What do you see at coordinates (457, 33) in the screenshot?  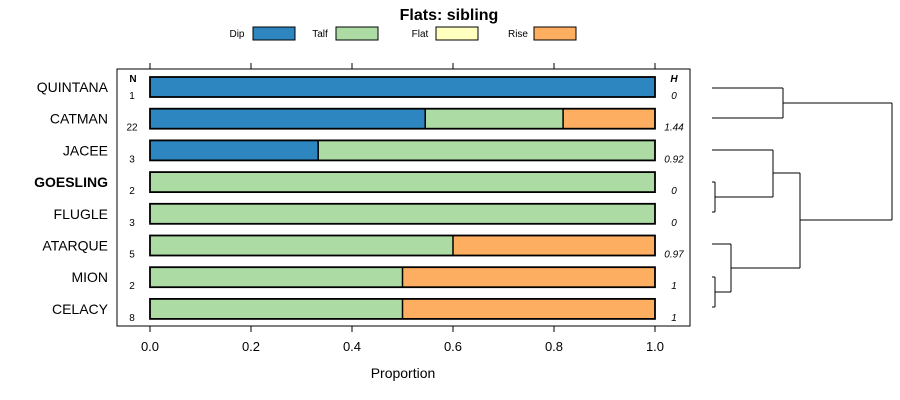 I see `legend-swatch-flat` at bounding box center [457, 33].